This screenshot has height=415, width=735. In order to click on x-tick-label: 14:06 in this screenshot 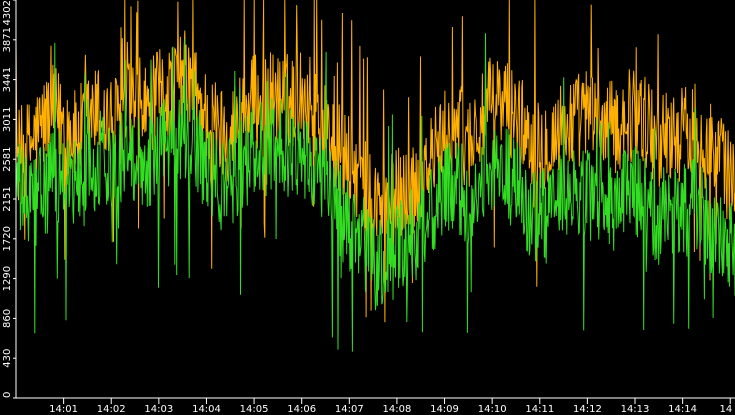, I will do `click(301, 409)`.